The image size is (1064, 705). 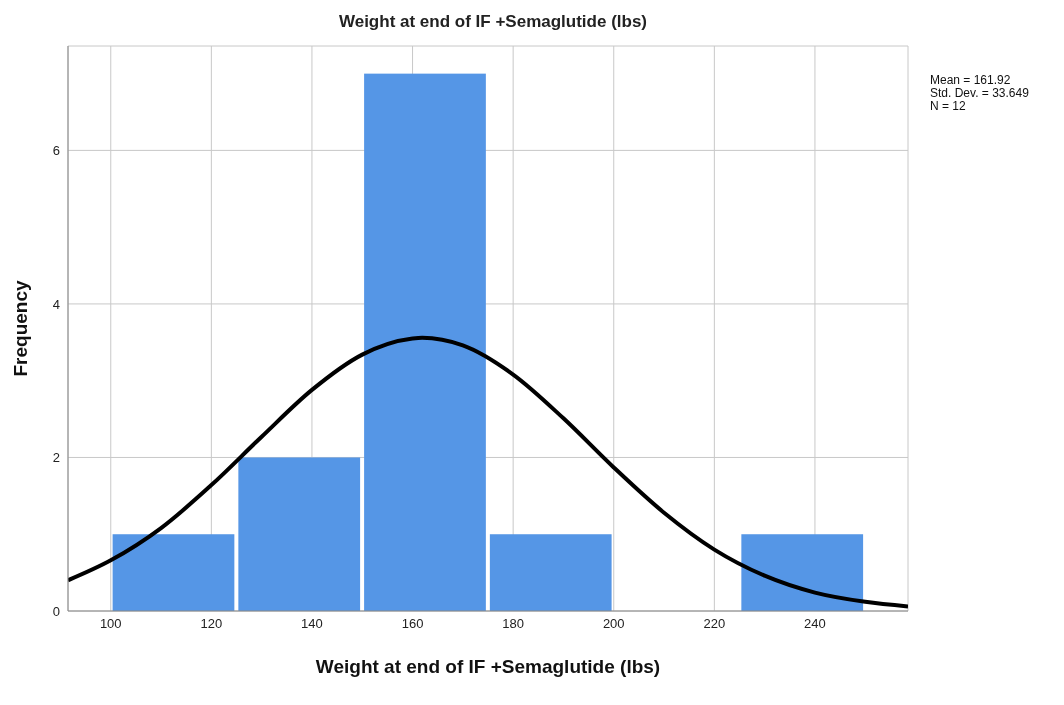 What do you see at coordinates (312, 624) in the screenshot?
I see `x-tick-label: 140` at bounding box center [312, 624].